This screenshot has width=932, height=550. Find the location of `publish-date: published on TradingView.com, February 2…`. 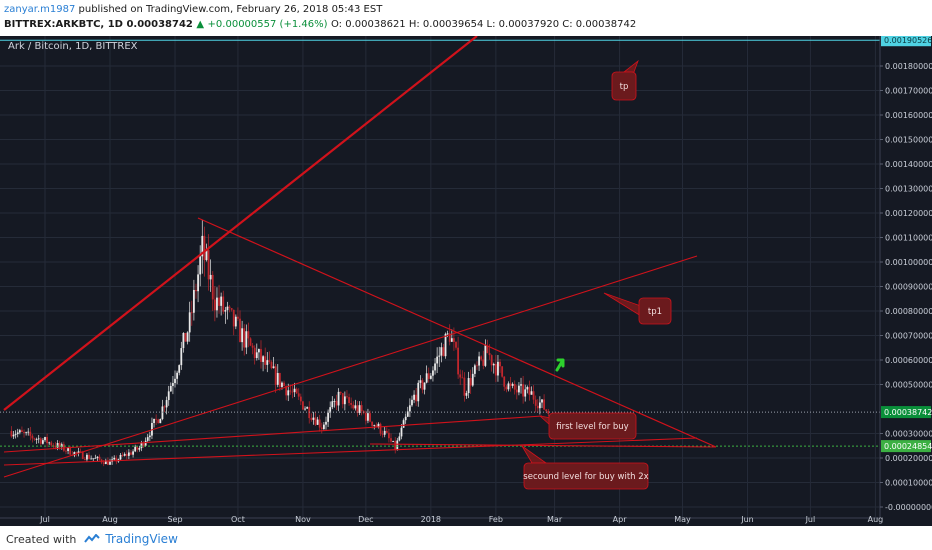

publish-date: published on TradingView.com, February 2… is located at coordinates (230, 9).